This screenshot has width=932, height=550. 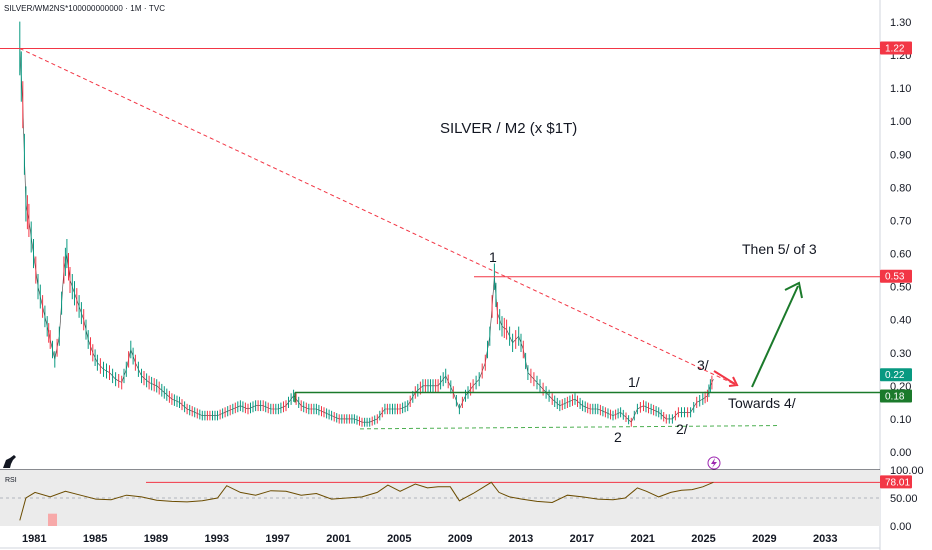 What do you see at coordinates (726, 378) in the screenshot?
I see `red-arrow-icon` at bounding box center [726, 378].